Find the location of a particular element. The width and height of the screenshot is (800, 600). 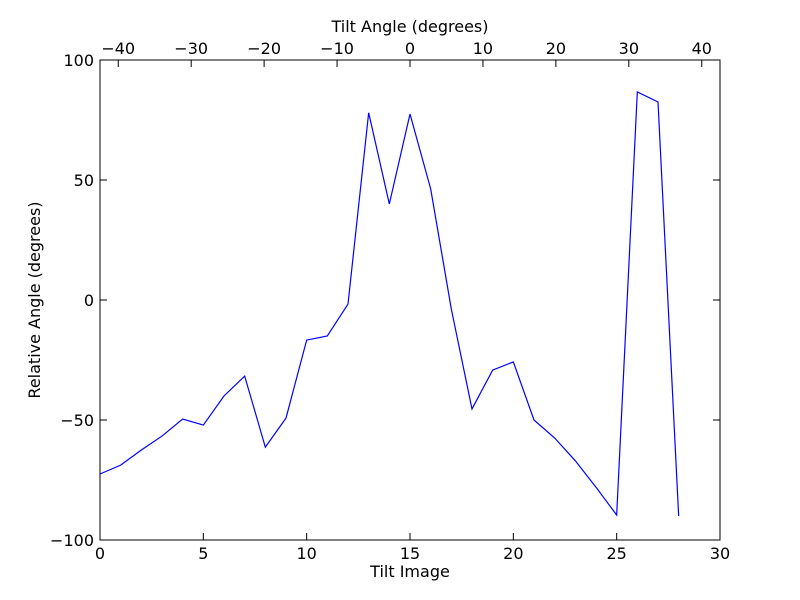

top-x-tick-label: −10 is located at coordinates (337, 48).